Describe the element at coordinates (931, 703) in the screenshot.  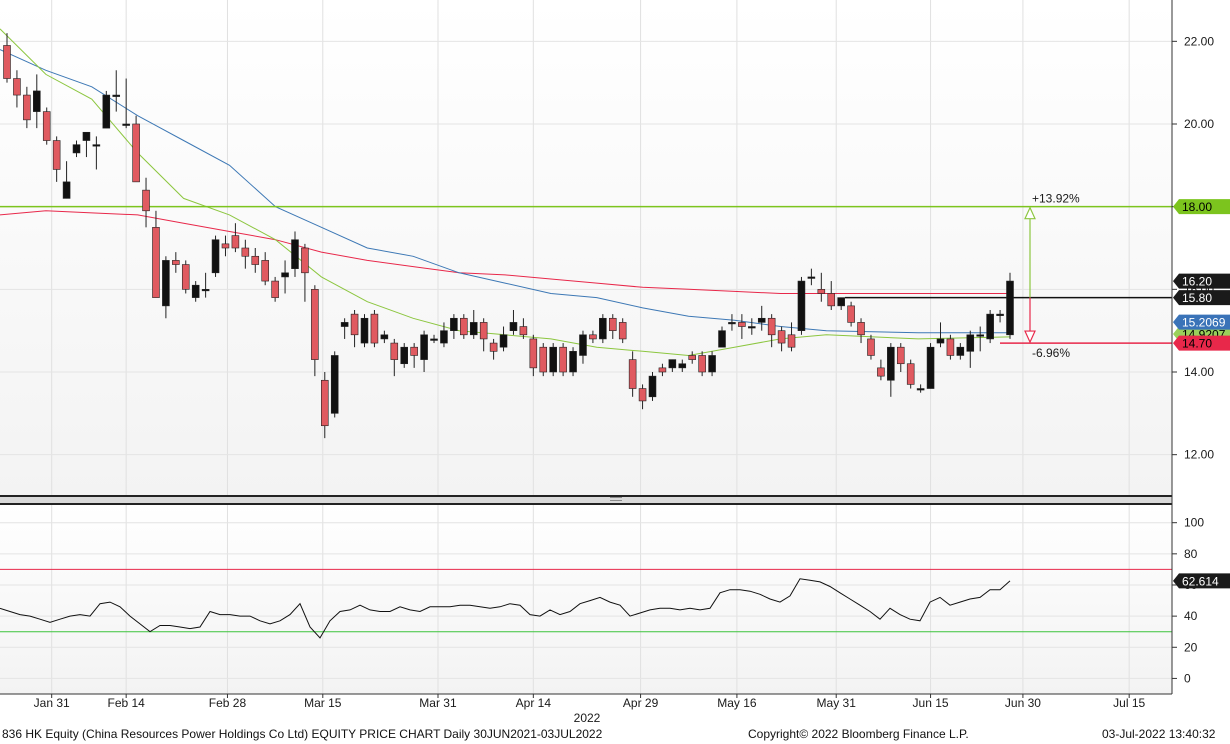
I see `x-tick-label: Jun 15` at that location.